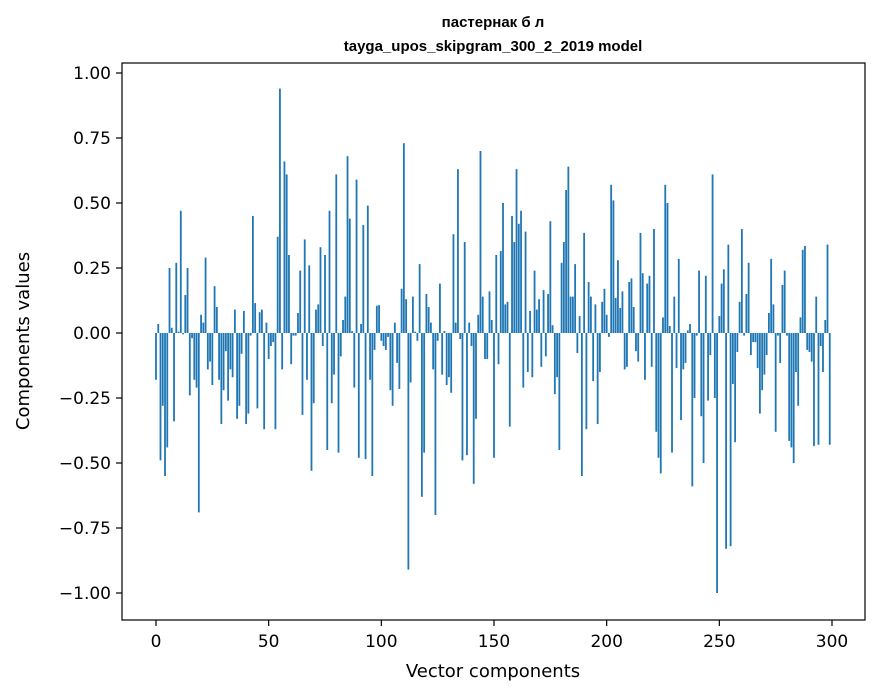 The image size is (880, 696). Describe the element at coordinates (381, 642) in the screenshot. I see `x-tick-label: 100` at that location.